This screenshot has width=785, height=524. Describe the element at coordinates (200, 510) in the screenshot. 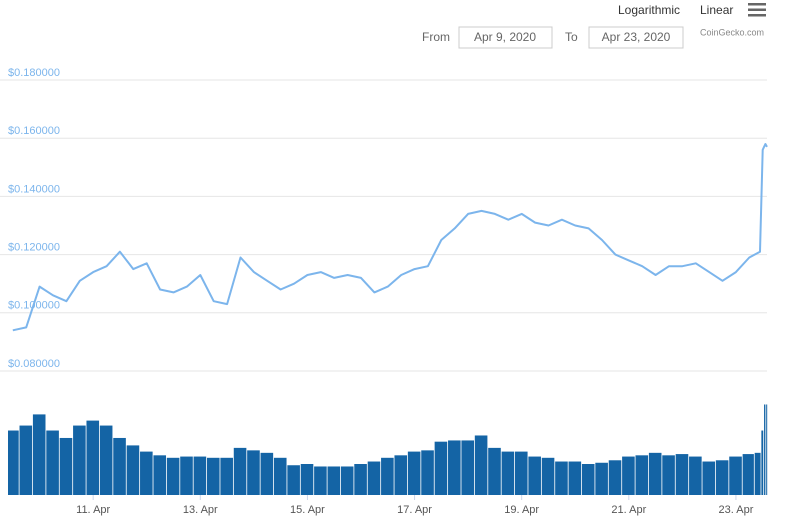

I see `x-tick-label: 13. Apr` at that location.